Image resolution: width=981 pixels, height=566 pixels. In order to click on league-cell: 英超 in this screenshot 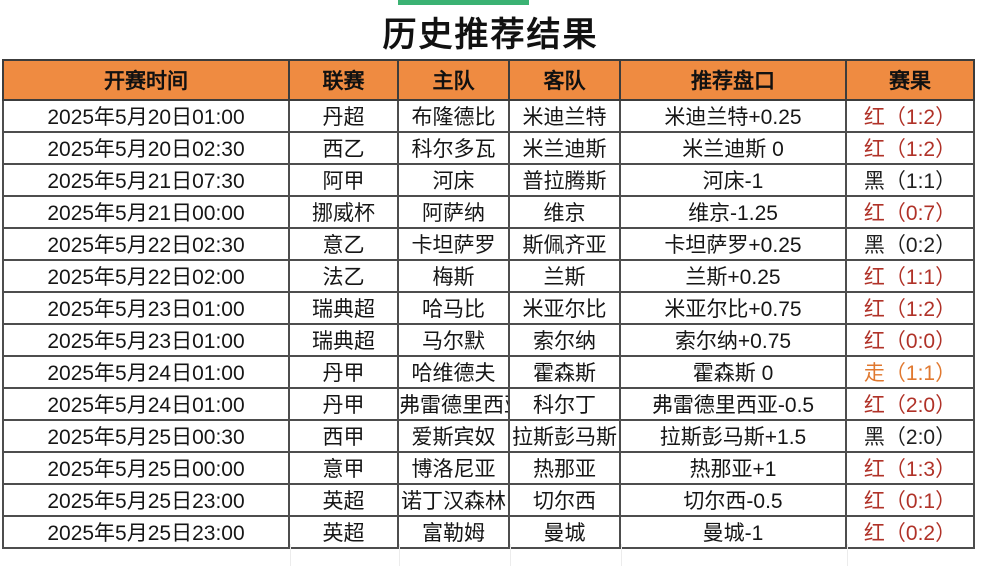, I will do `click(343, 532)`.